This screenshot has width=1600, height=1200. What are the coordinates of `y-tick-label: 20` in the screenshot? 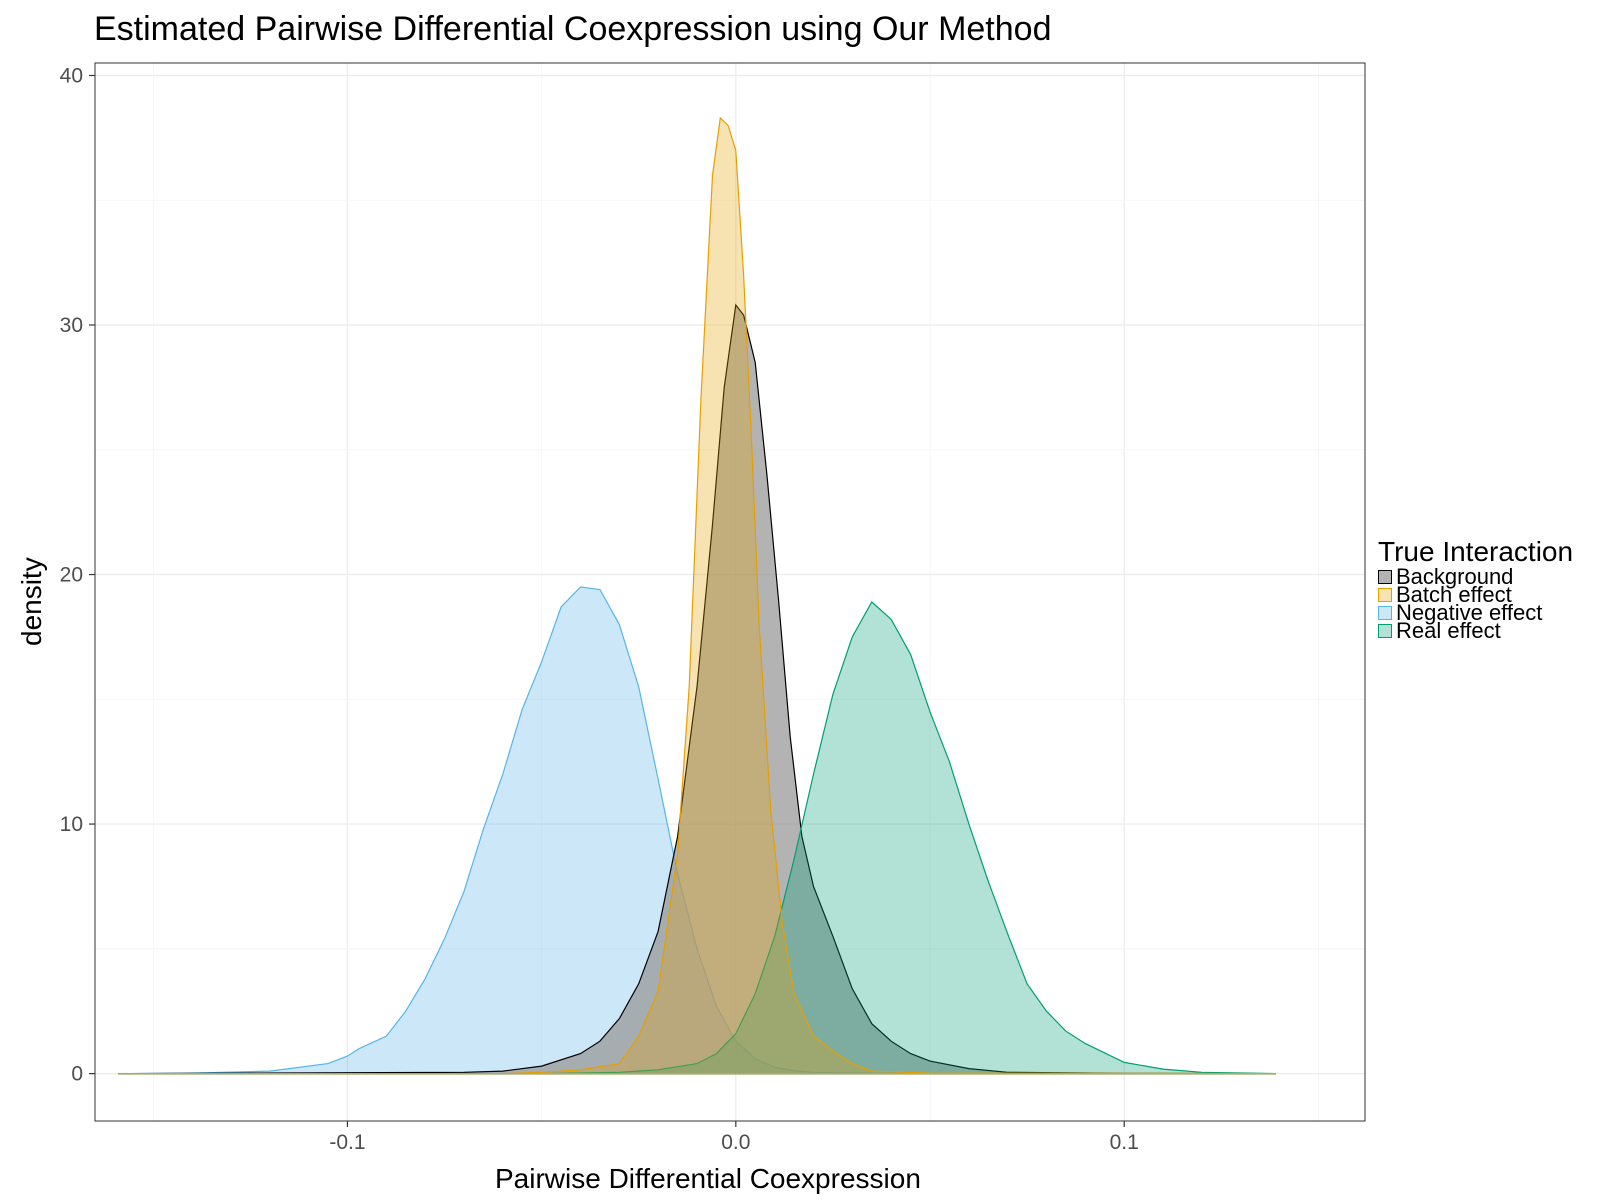 It's located at (71, 575).